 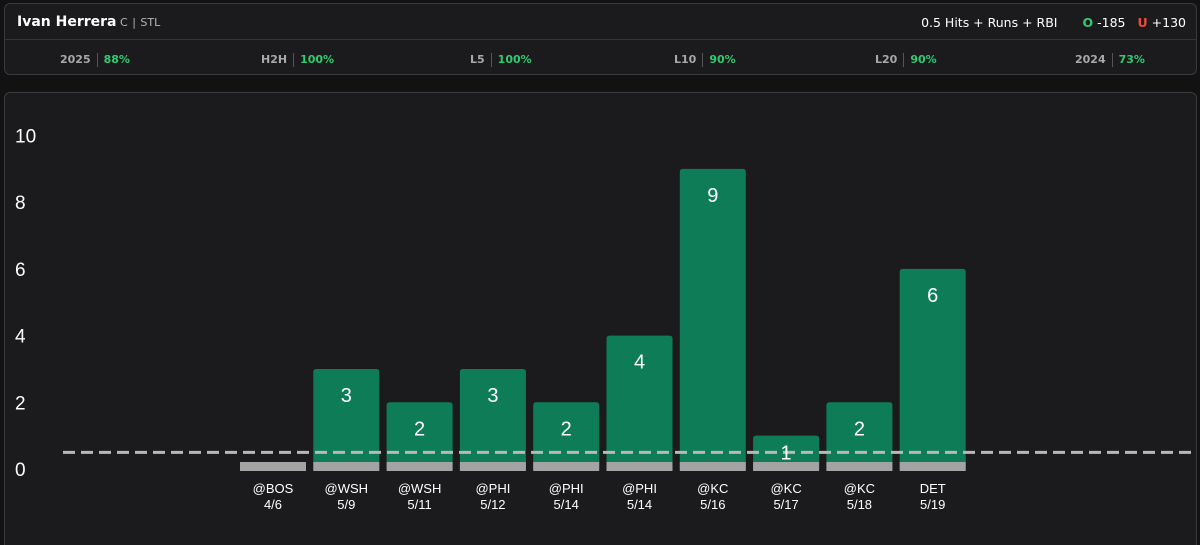 What do you see at coordinates (79, 60) in the screenshot?
I see `stat-label: 2025` at bounding box center [79, 60].